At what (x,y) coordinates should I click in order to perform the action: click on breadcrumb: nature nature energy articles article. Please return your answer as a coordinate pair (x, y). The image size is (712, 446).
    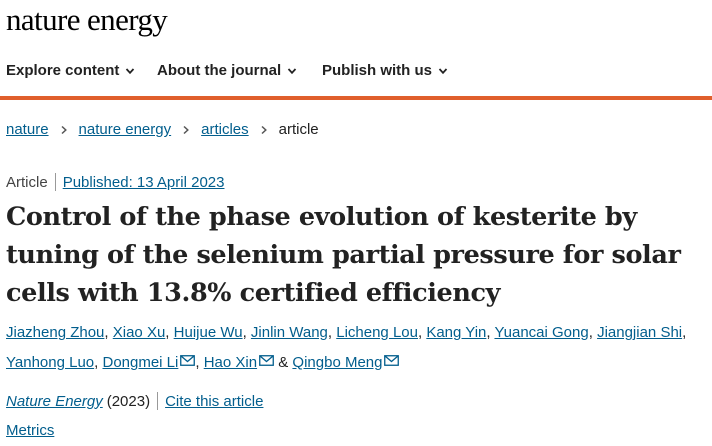
    Looking at the image, I should click on (162, 129).